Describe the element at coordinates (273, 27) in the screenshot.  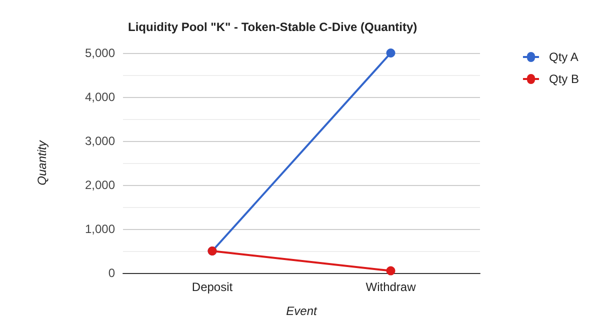
I see `chart-title: Liquidity Pool "K" - Token-Stable C-Dive (Quantity)` at that location.